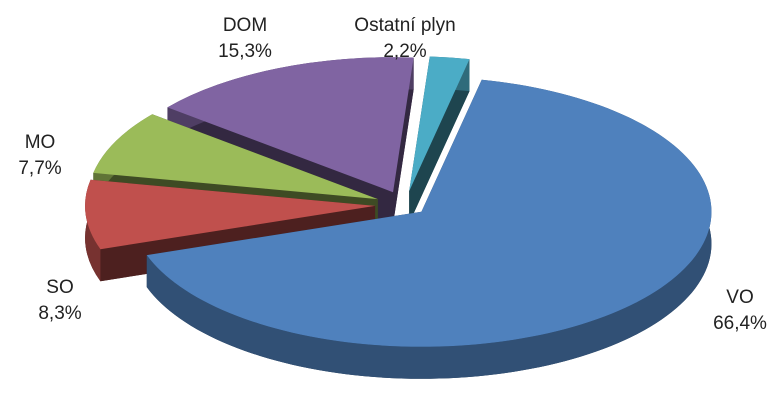 The width and height of the screenshot is (777, 400). What do you see at coordinates (404, 51) in the screenshot?
I see `slice-value-label: 2,2%` at bounding box center [404, 51].